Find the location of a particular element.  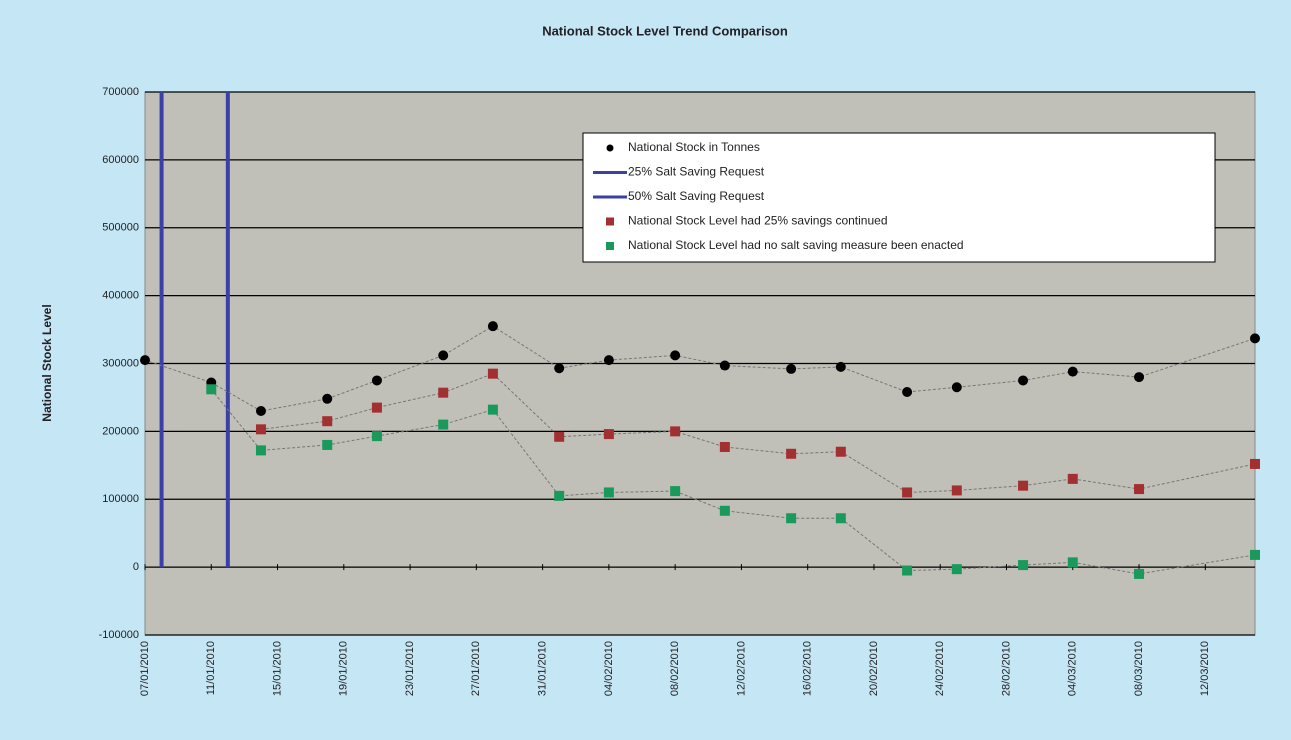

legend-label: 50% Salt Saving Request is located at coordinates (696, 196).